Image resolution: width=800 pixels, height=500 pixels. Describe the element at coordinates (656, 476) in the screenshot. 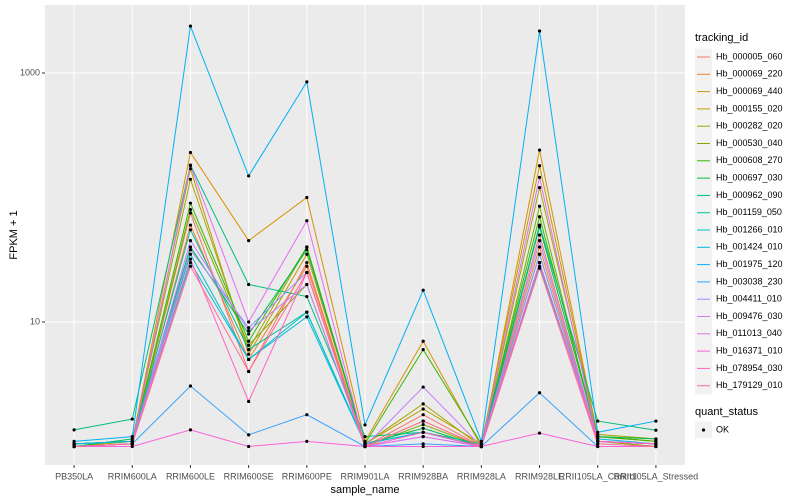

I see `x-tick-label: RRII105LA_Stressed` at that location.